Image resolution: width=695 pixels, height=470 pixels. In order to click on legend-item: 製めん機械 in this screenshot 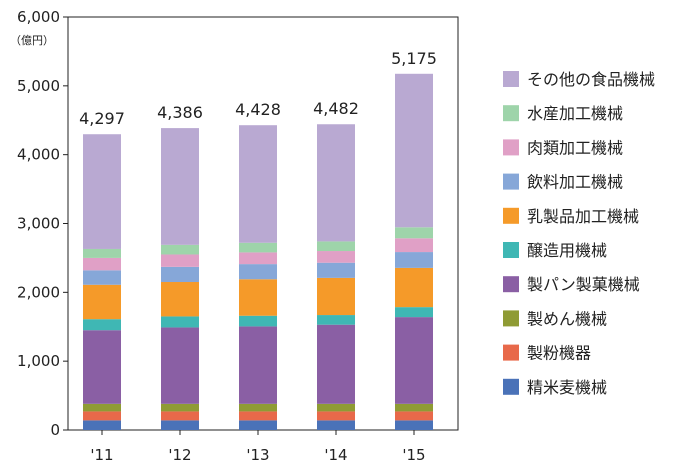, I will do `click(555, 318)`.